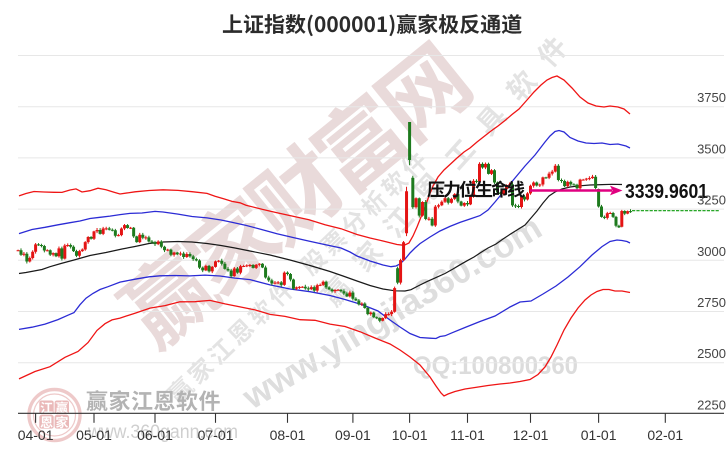 The image size is (726, 450). What do you see at coordinates (666, 191) in the screenshot?
I see `svg-text: 3339.9601` at bounding box center [666, 191].